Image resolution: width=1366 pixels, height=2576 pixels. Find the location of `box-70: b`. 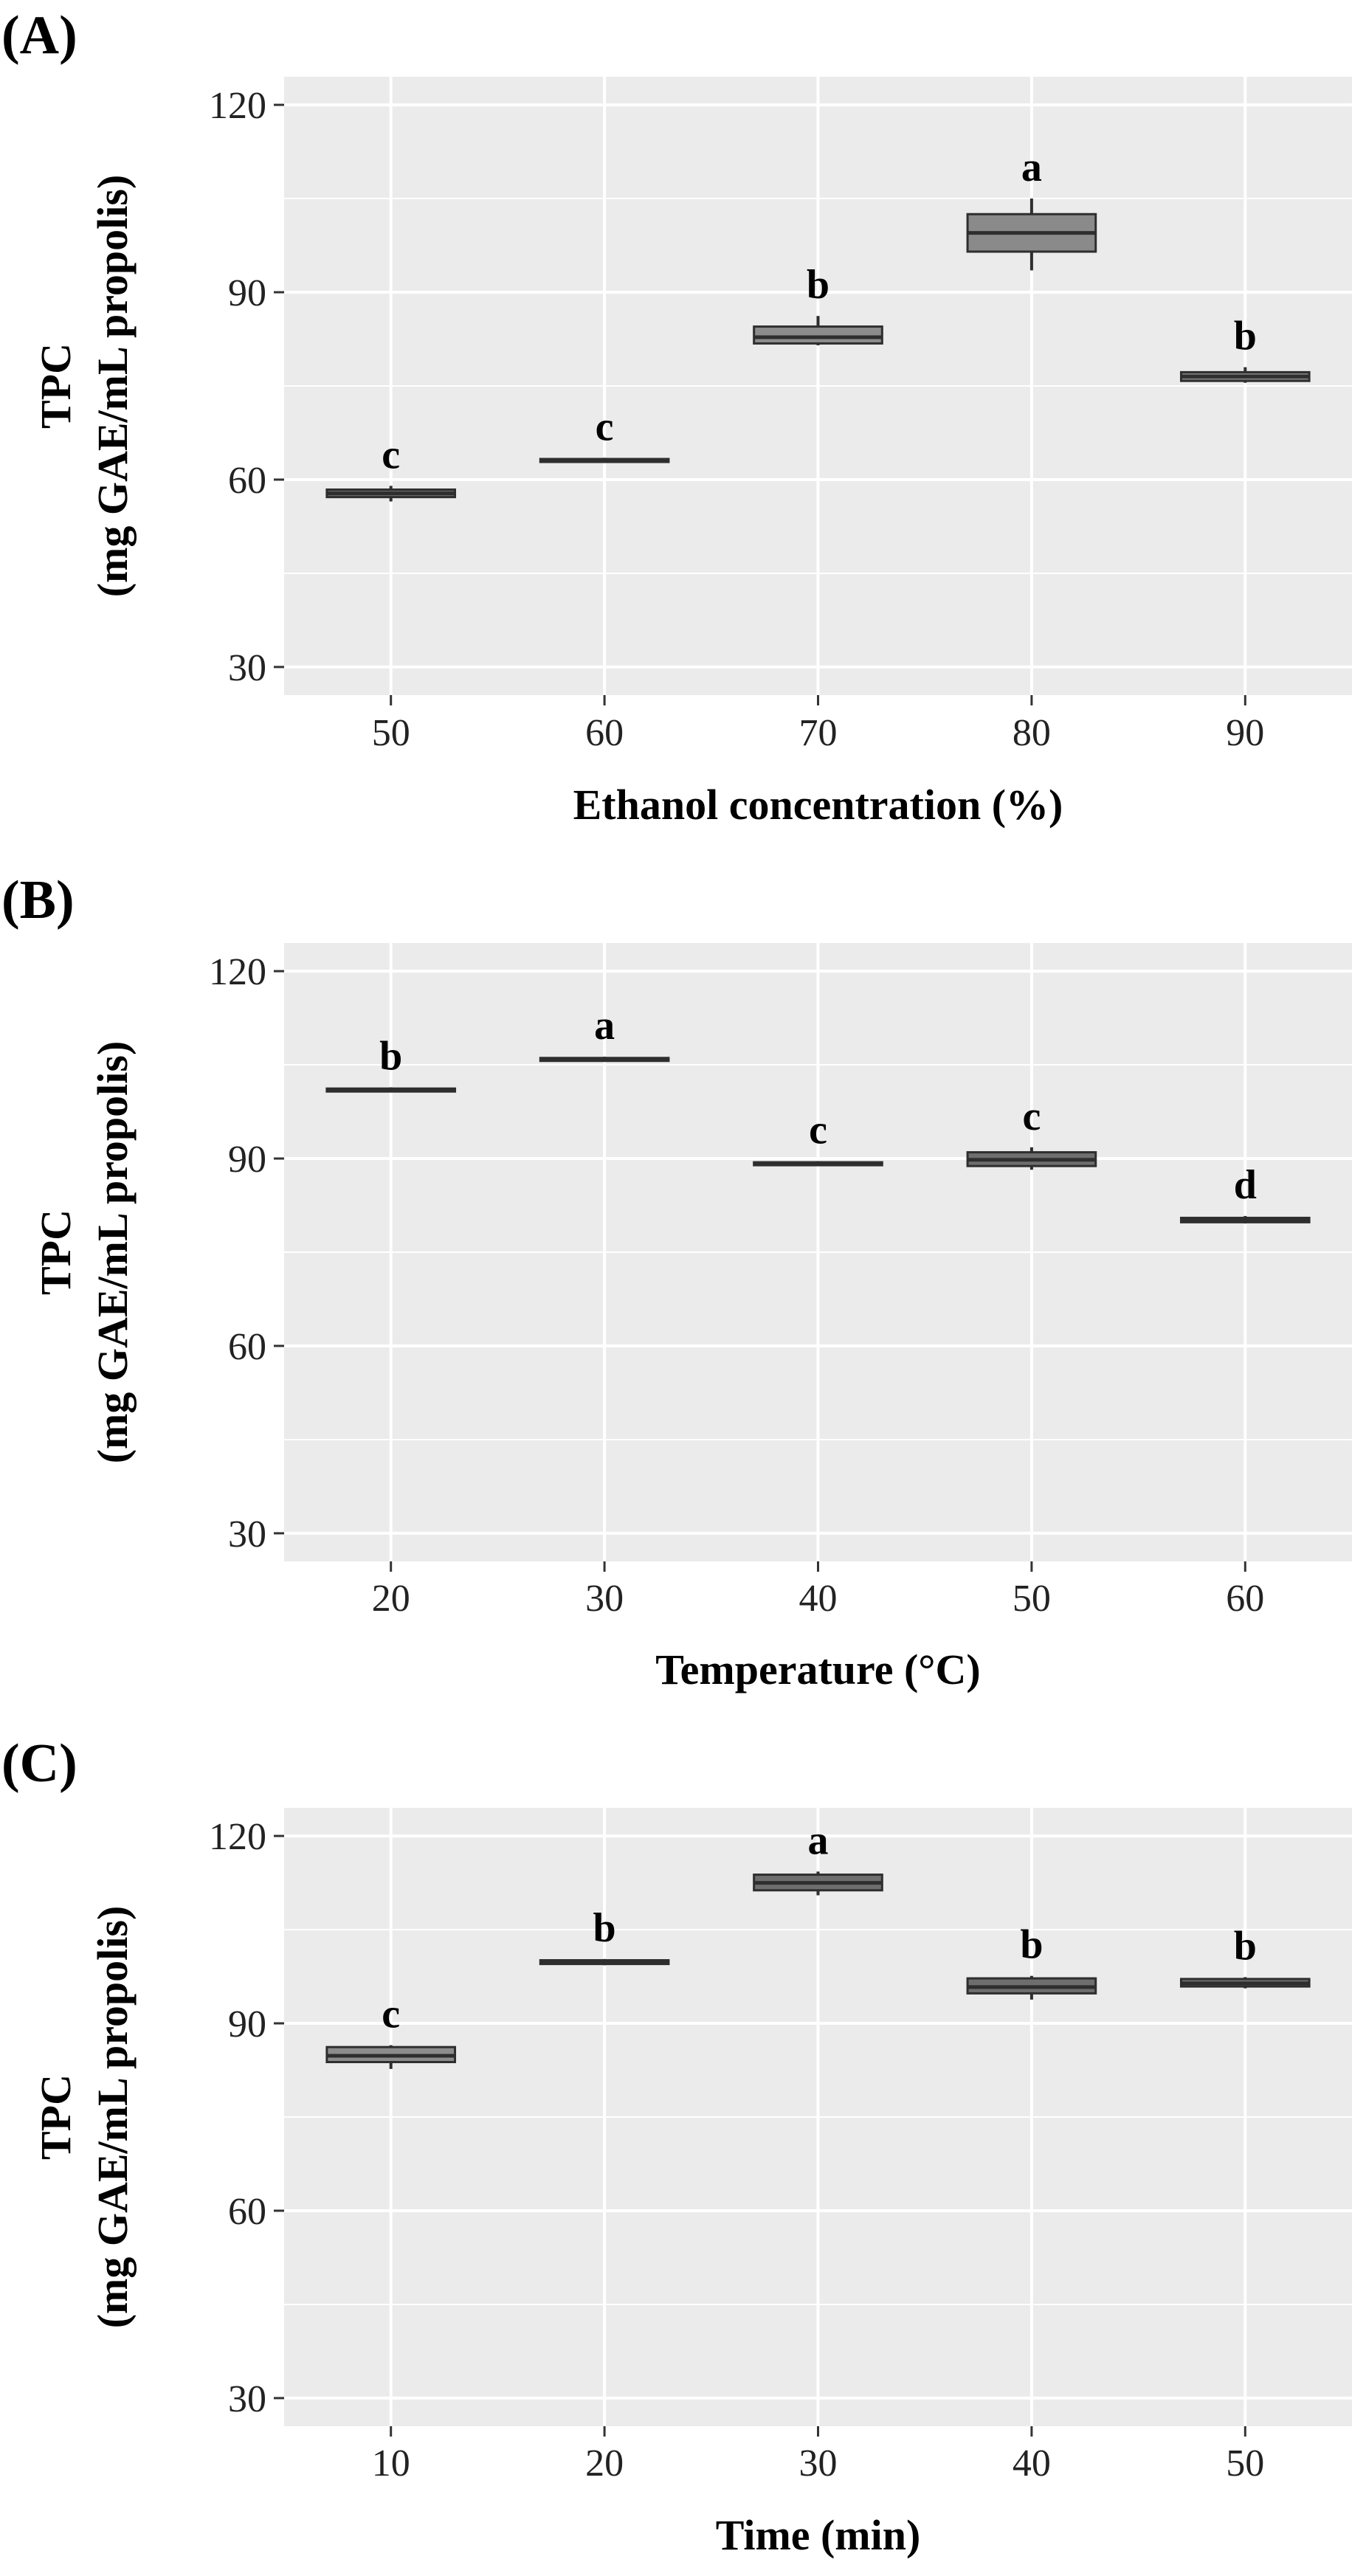

box-70: b is located at coordinates (818, 303).